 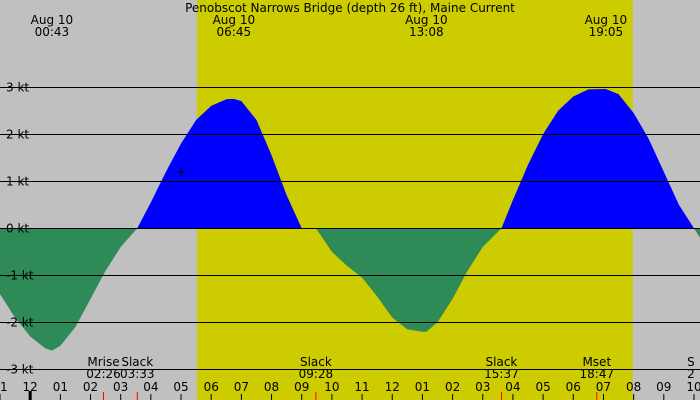 I want to click on y-axis-labels: 3 kt 2 kt 1 kt 0 kt -1 kt -2 kt -3 kt, so click(x=20, y=229).